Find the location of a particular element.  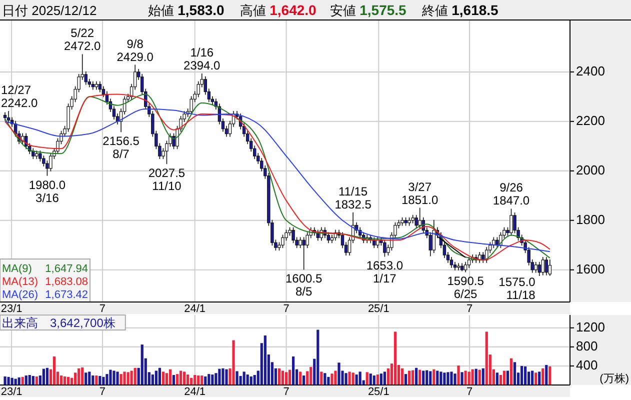

annotation: 9/8 2429.0 is located at coordinates (135, 50).